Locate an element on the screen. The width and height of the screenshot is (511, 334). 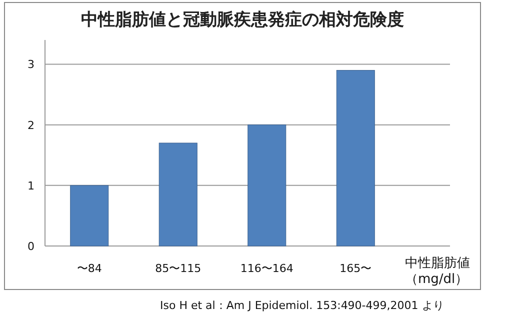
x-tick-label: 85〜115 is located at coordinates (178, 268).